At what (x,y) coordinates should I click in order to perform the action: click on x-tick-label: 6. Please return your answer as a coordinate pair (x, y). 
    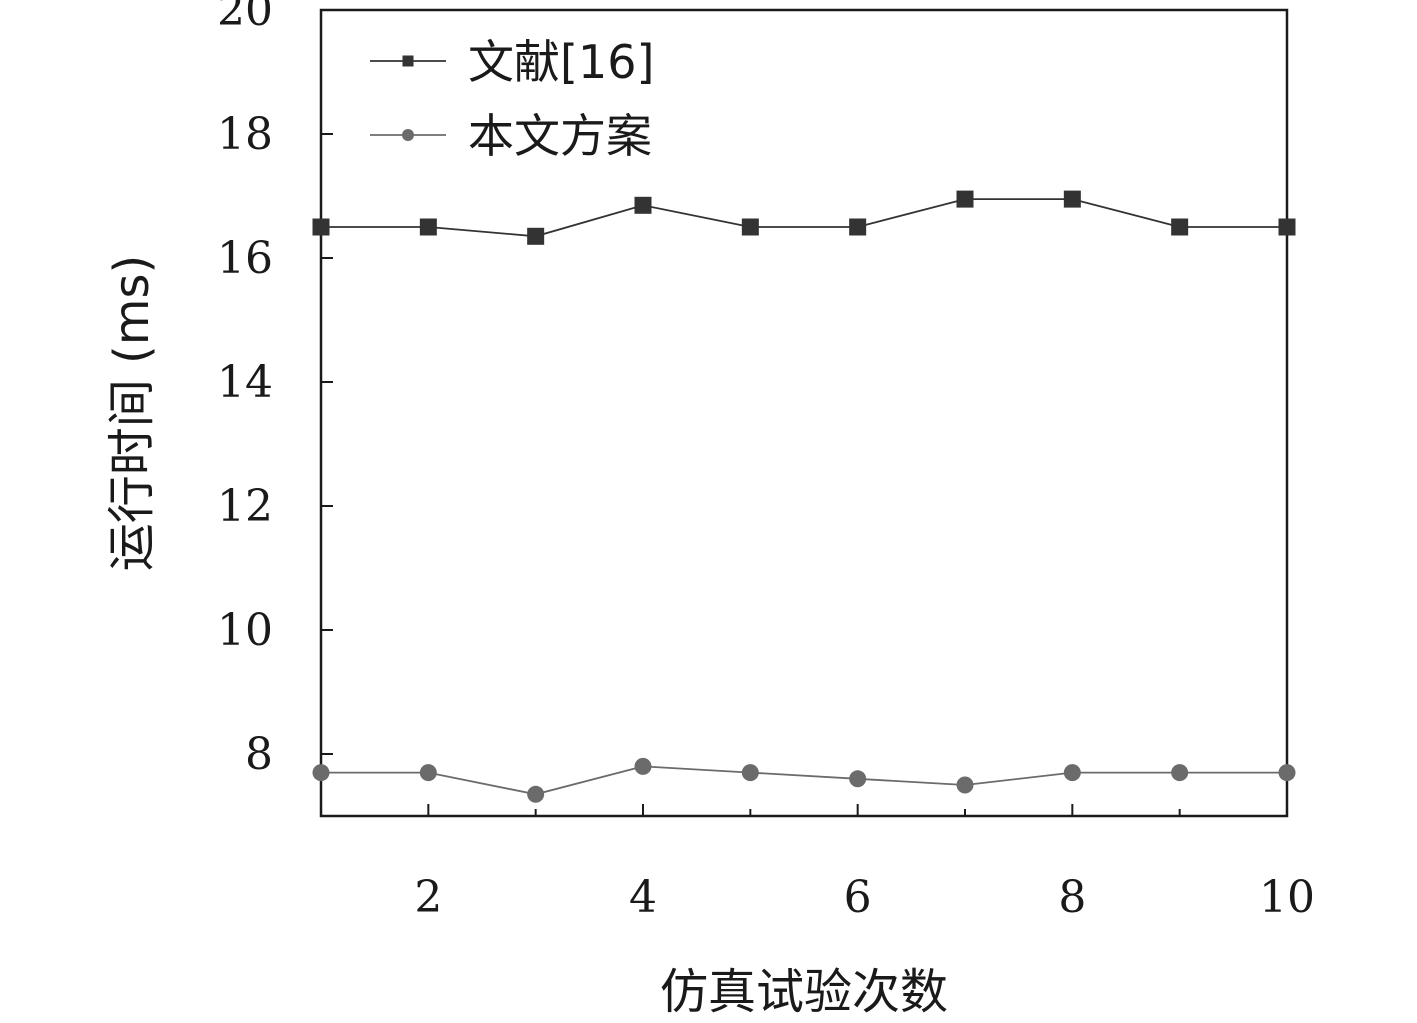
    Looking at the image, I should click on (858, 897).